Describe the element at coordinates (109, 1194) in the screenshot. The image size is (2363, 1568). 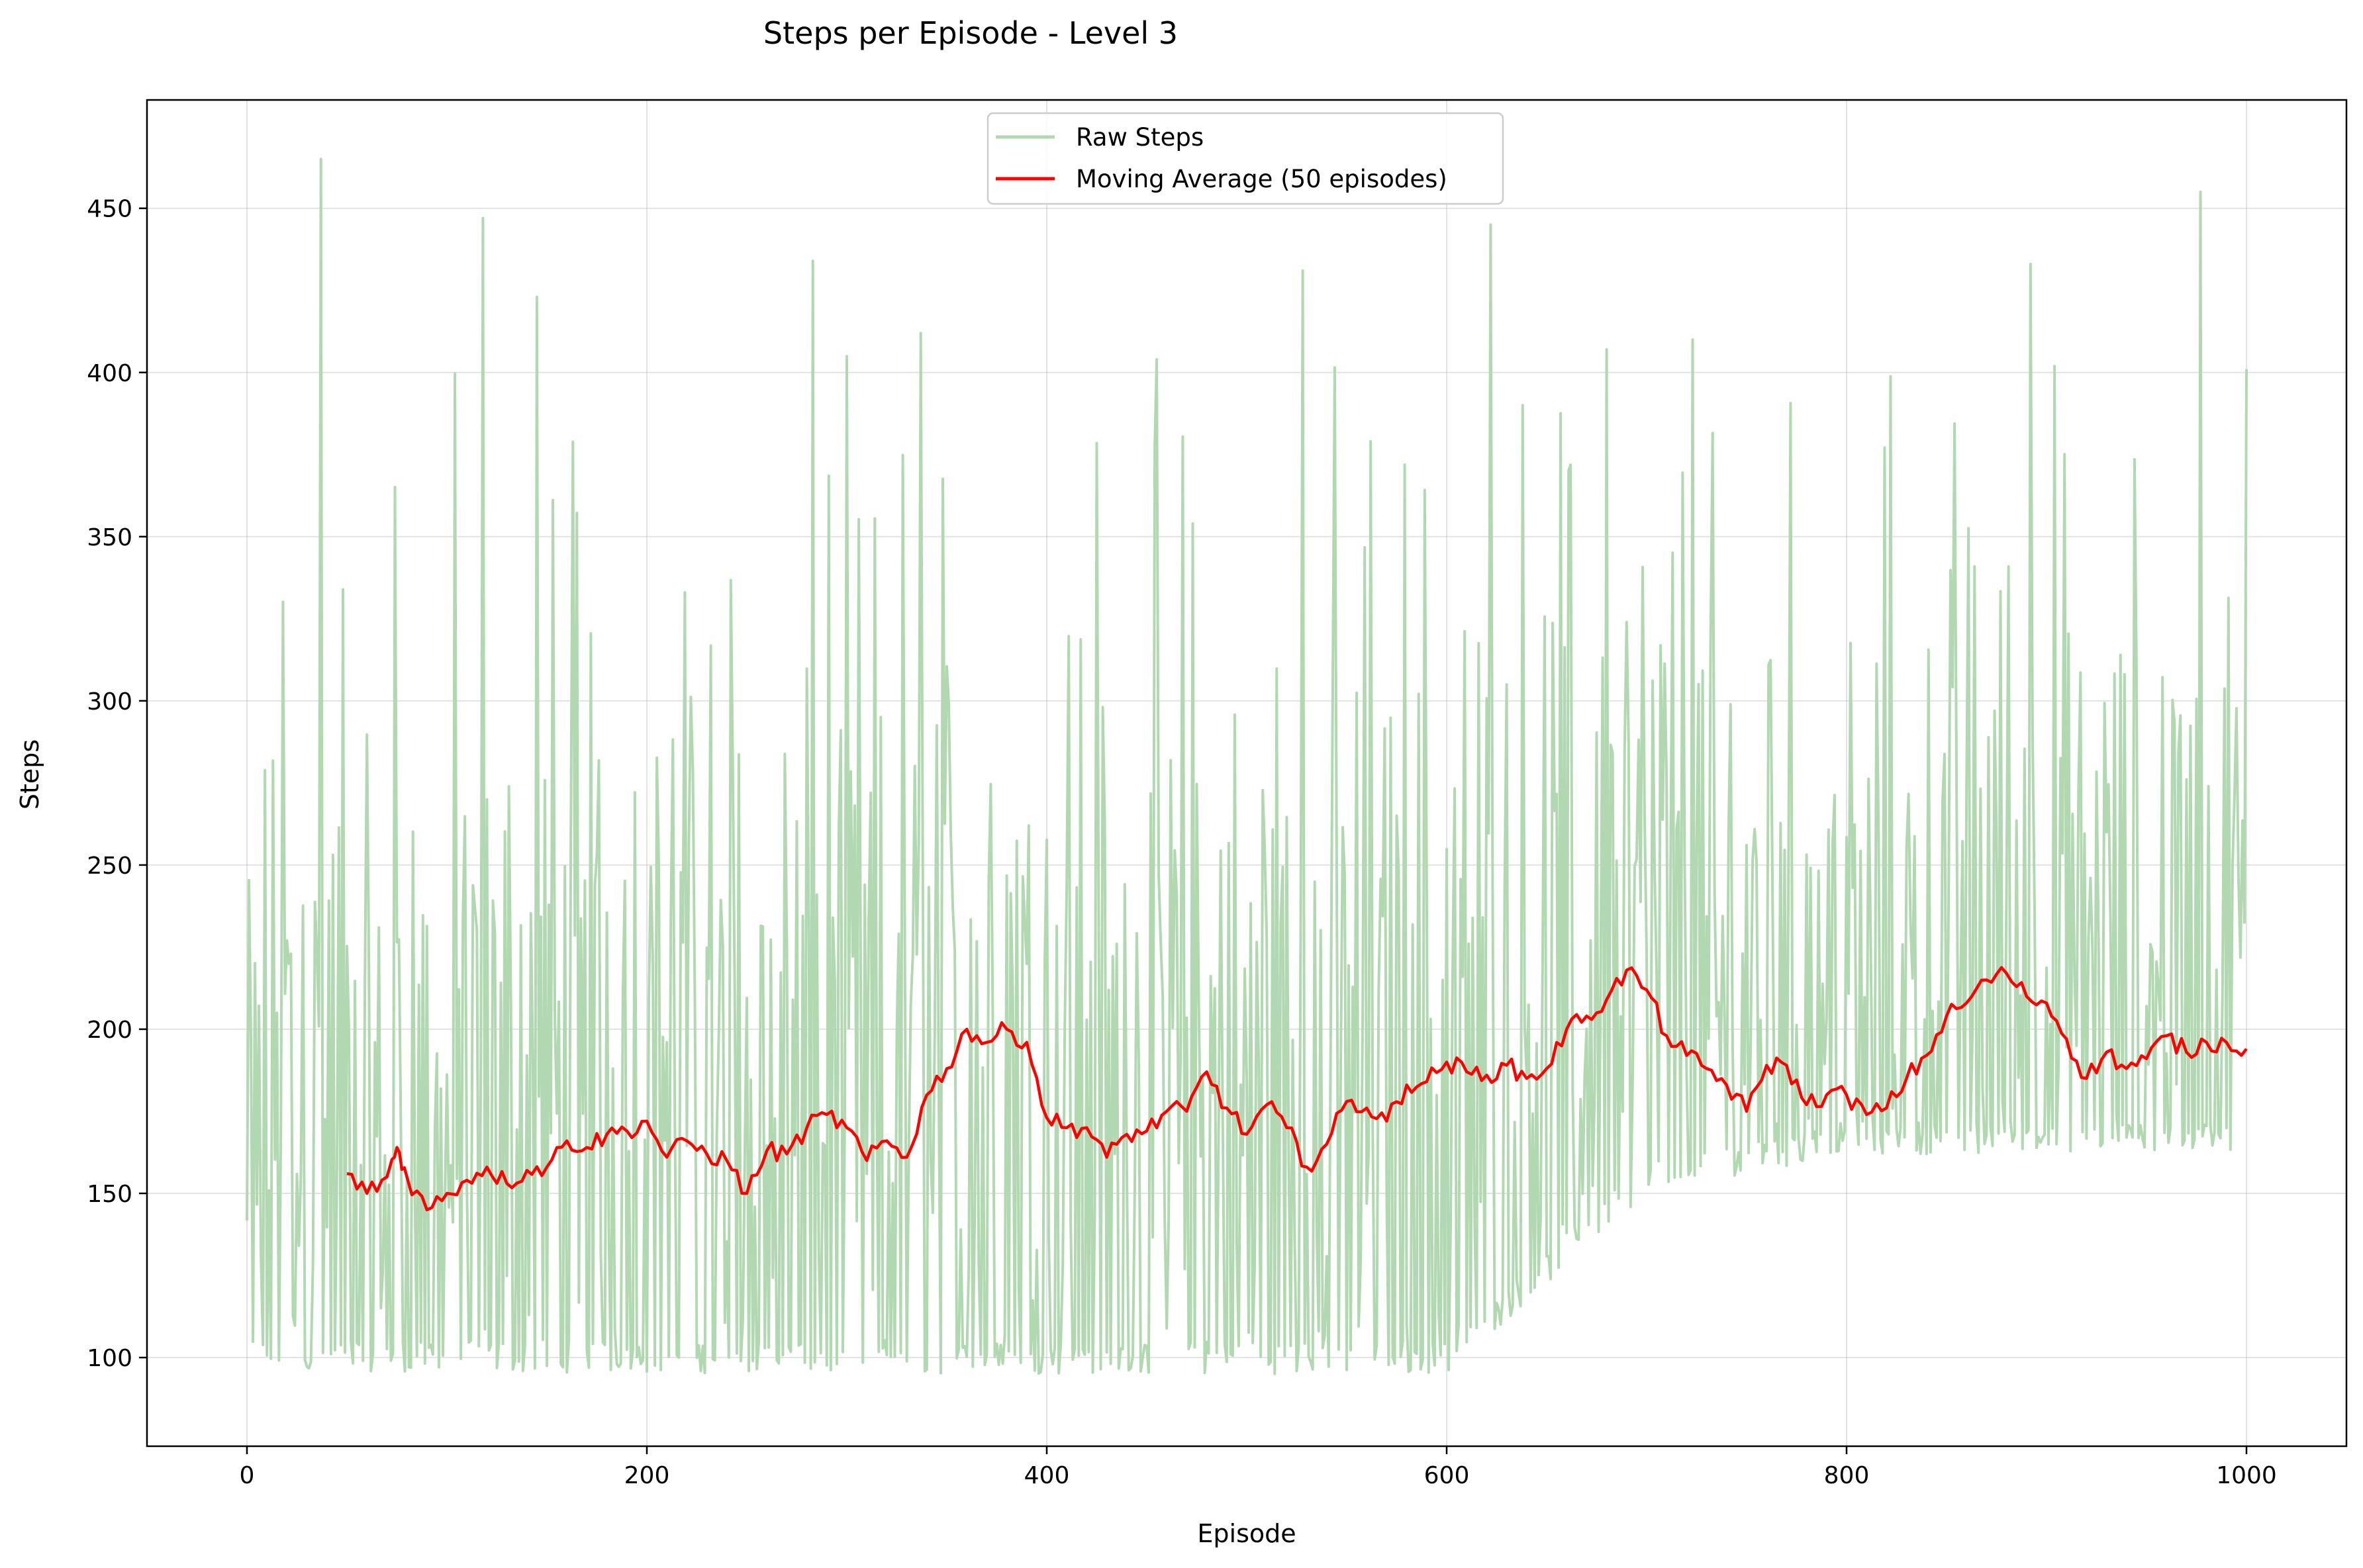
I see `y-tick-label: 150` at that location.